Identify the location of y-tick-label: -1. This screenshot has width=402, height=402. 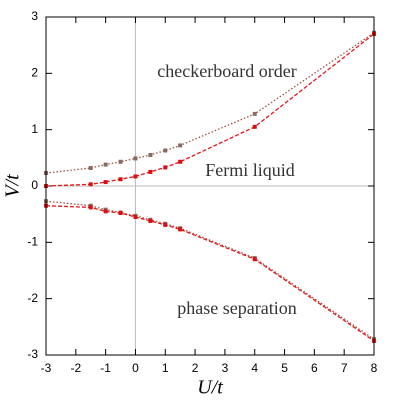
(32, 242).